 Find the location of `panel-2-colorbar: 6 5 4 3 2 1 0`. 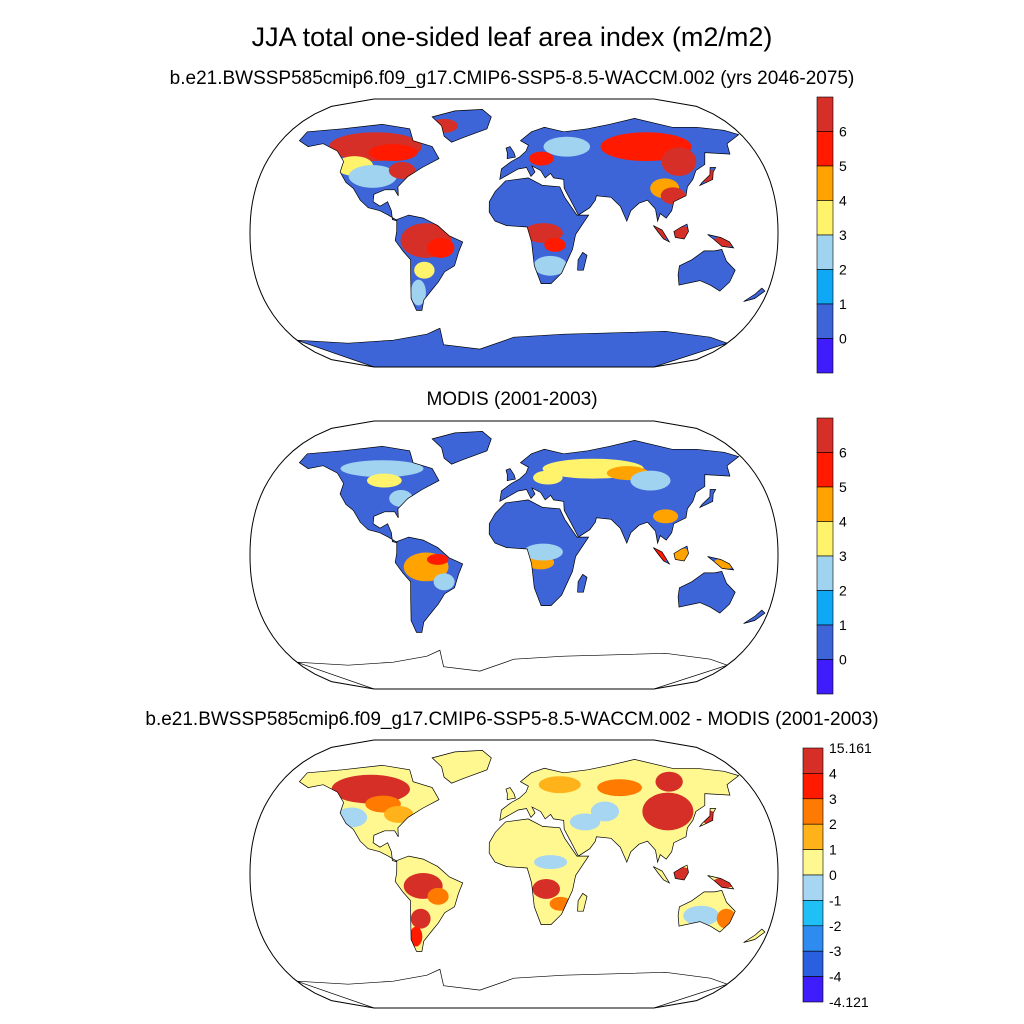

panel-2-colorbar: 6 5 4 3 2 1 0 is located at coordinates (854, 565).